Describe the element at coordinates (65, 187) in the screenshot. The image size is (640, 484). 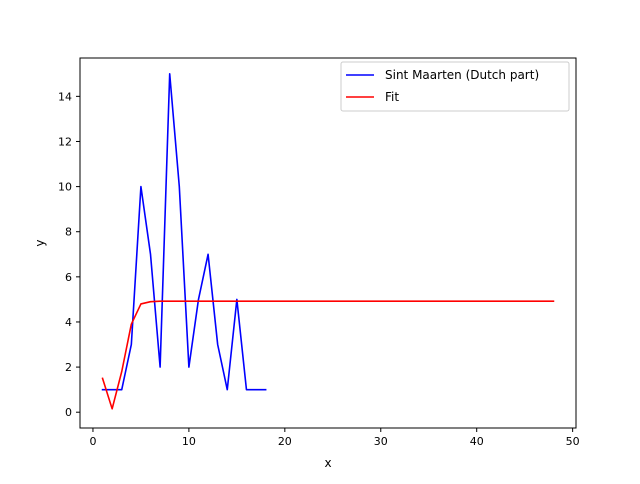
I see `y-tick-label: 10` at that location.